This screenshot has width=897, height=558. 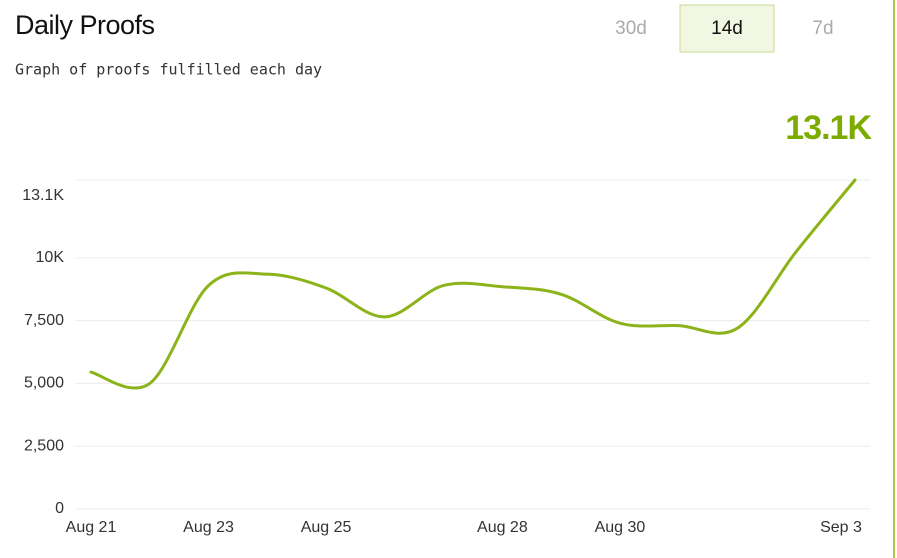 What do you see at coordinates (50, 257) in the screenshot?
I see `y-tick-label: 10K` at bounding box center [50, 257].